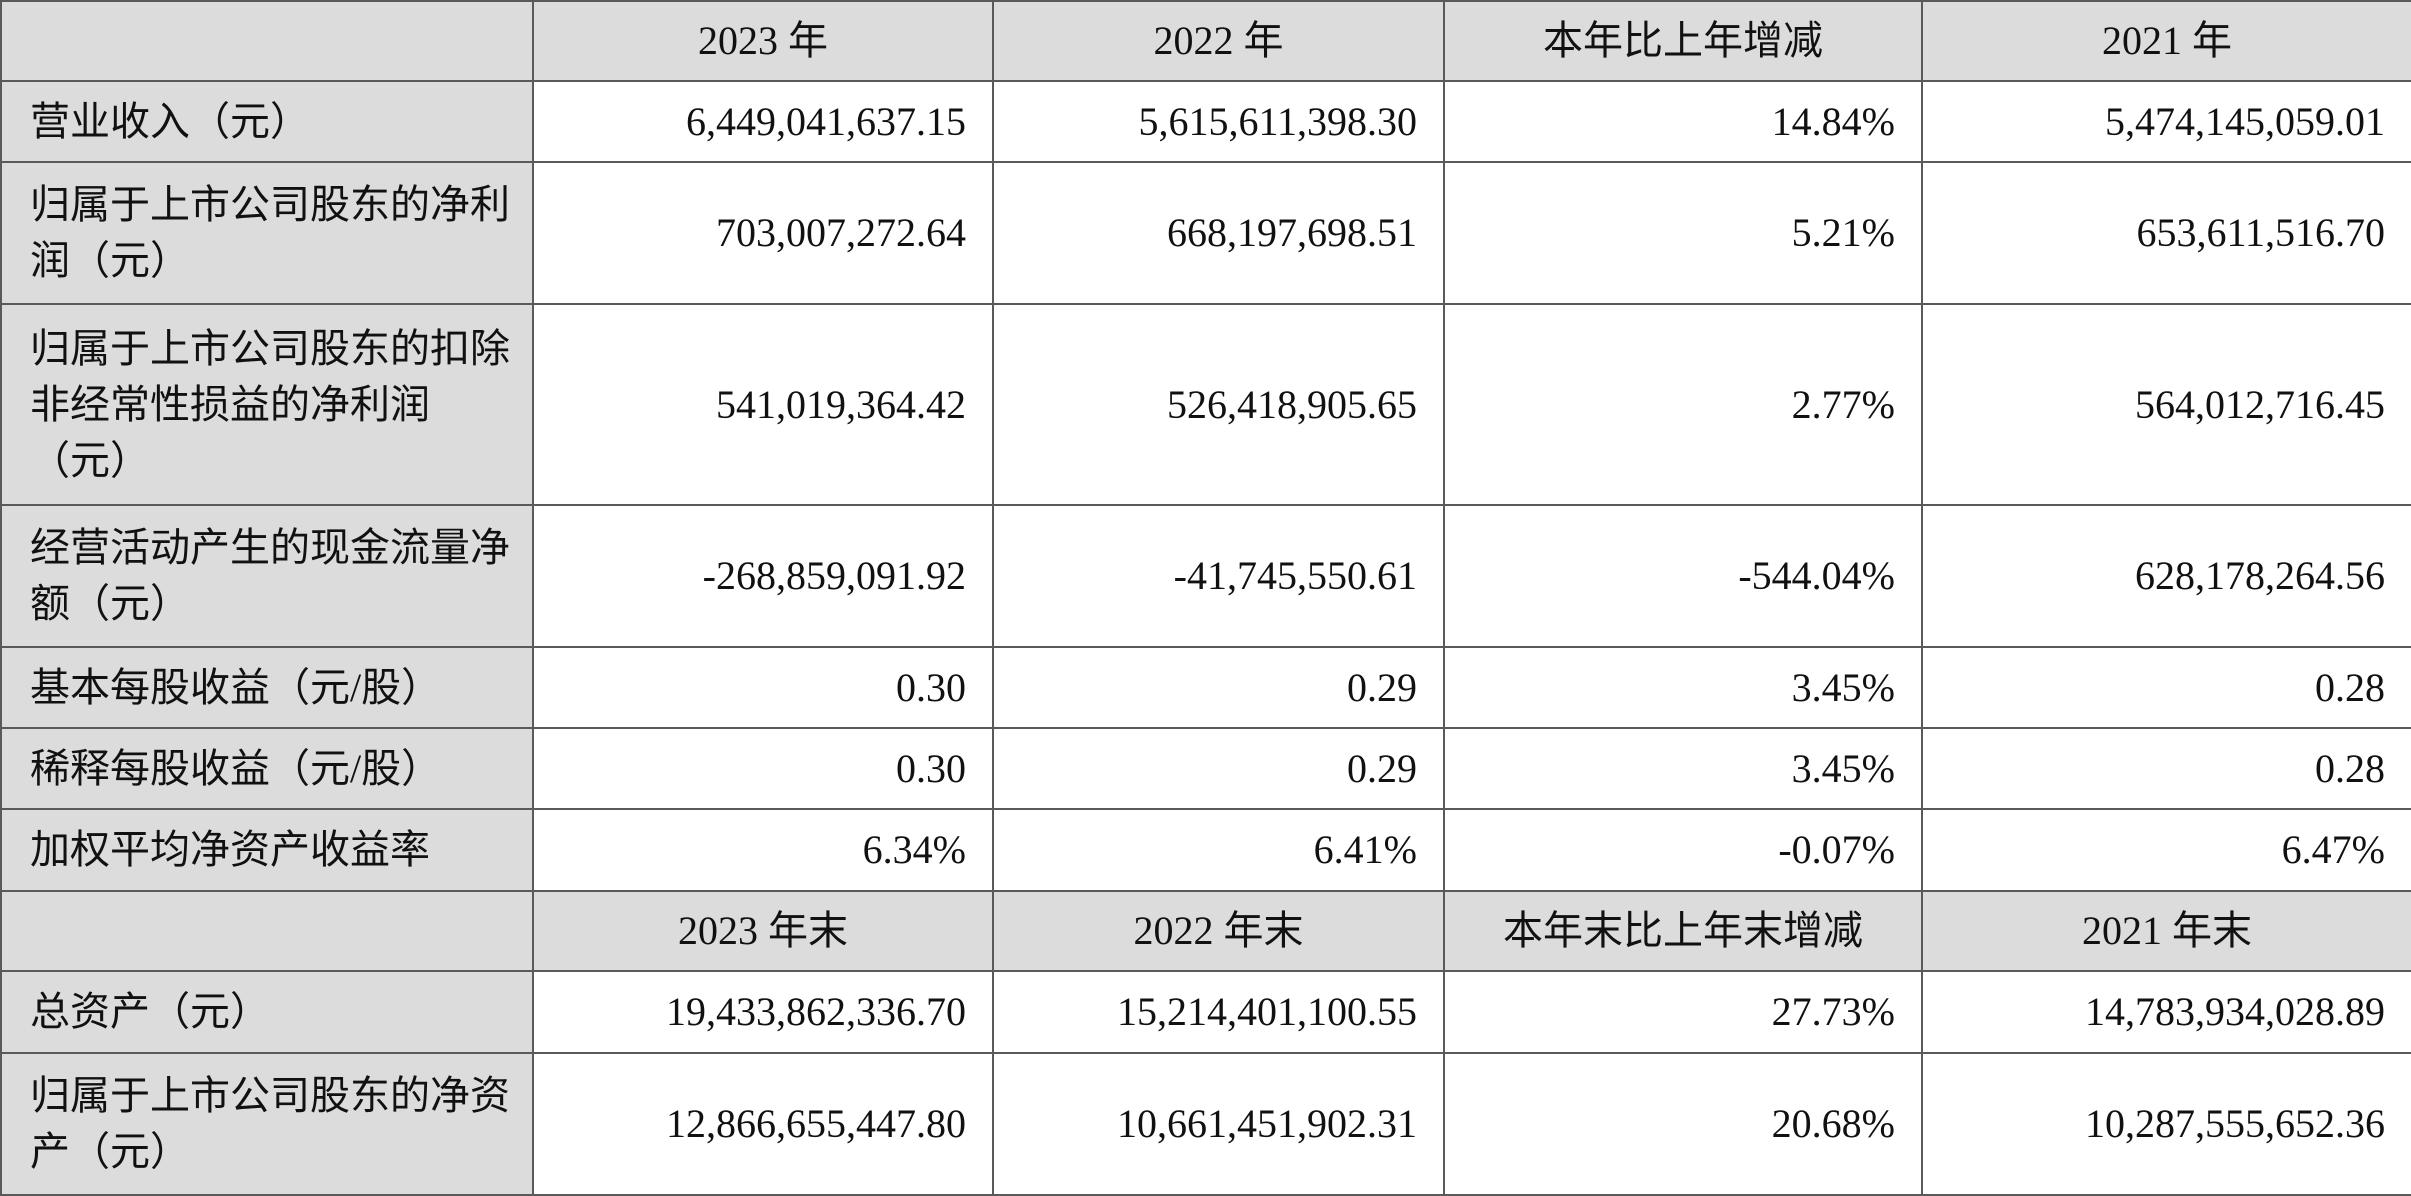 Image resolution: width=2411 pixels, height=1196 pixels. Describe the element at coordinates (1218, 41) in the screenshot. I see `column-header: 2022 年` at that location.